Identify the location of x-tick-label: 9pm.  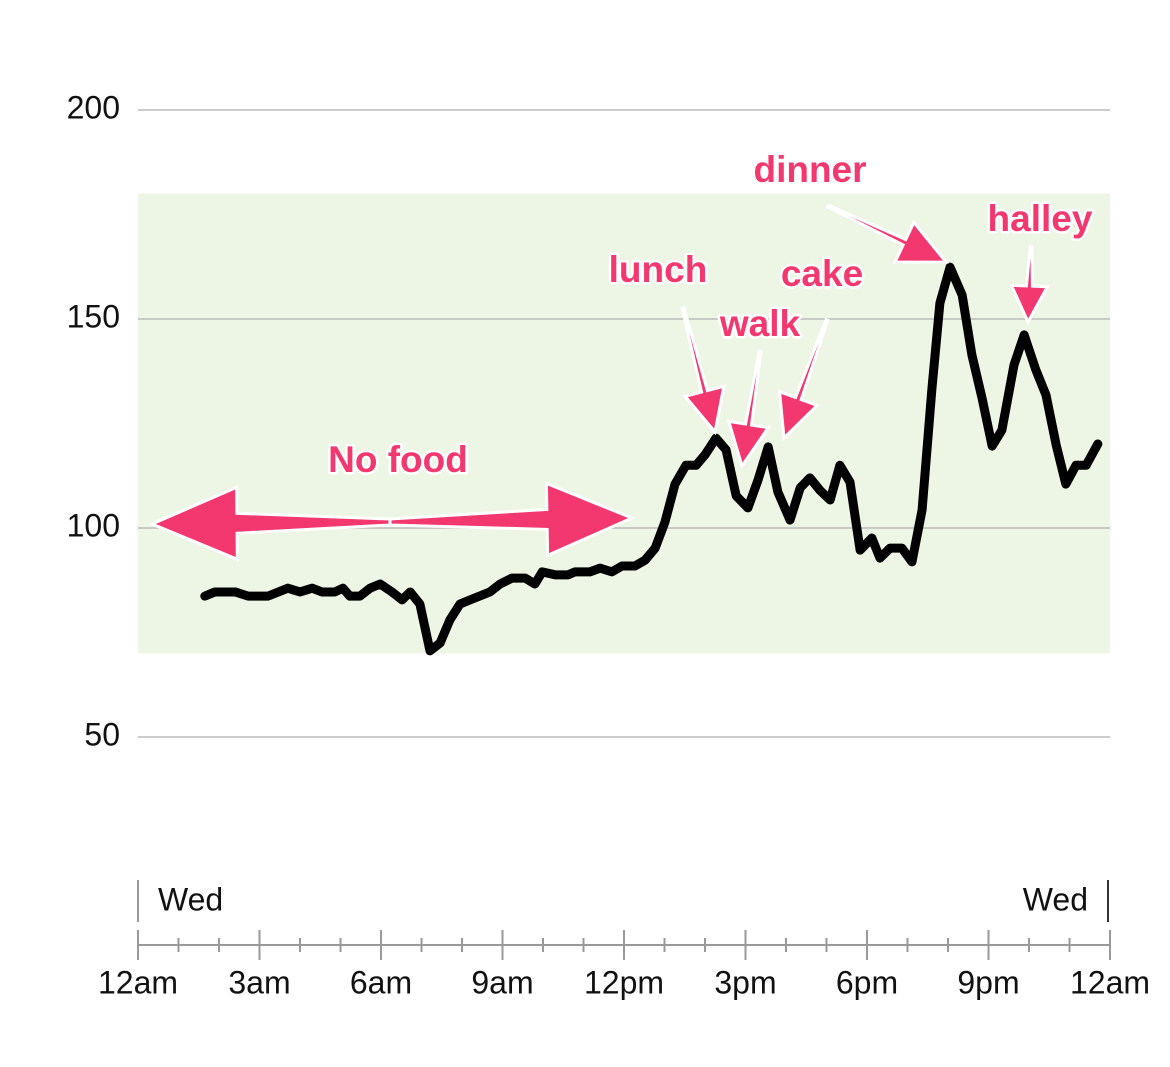
(988, 982).